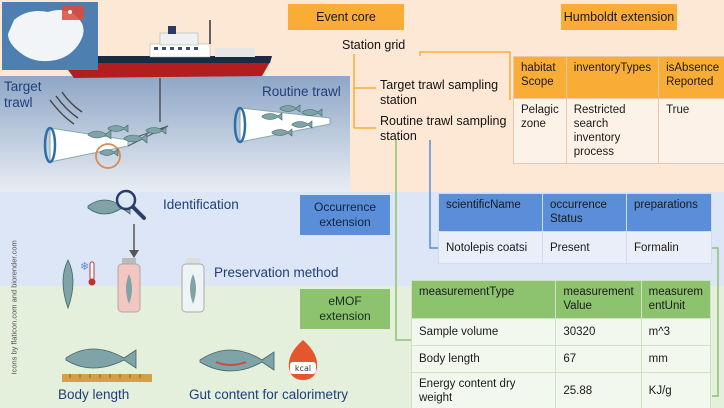 The height and width of the screenshot is (408, 724). I want to click on station-grid-label: Station grid, so click(374, 45).